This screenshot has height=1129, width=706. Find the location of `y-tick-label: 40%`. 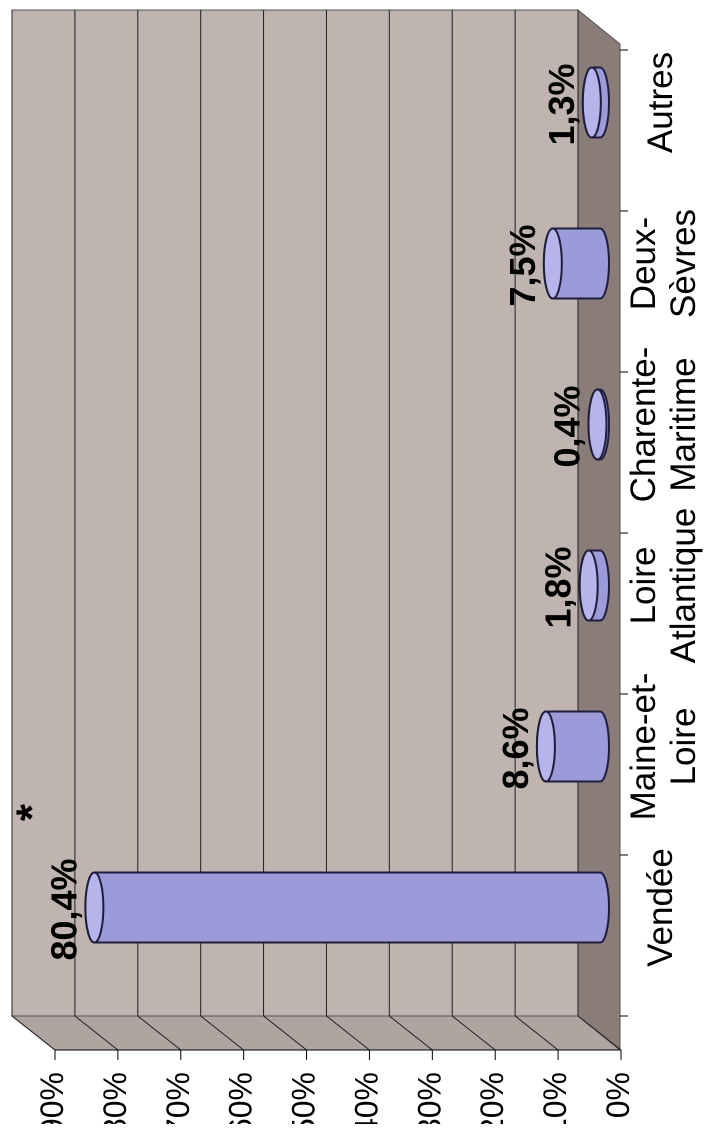

y-tick-label: 40% is located at coordinates (366, 1098).